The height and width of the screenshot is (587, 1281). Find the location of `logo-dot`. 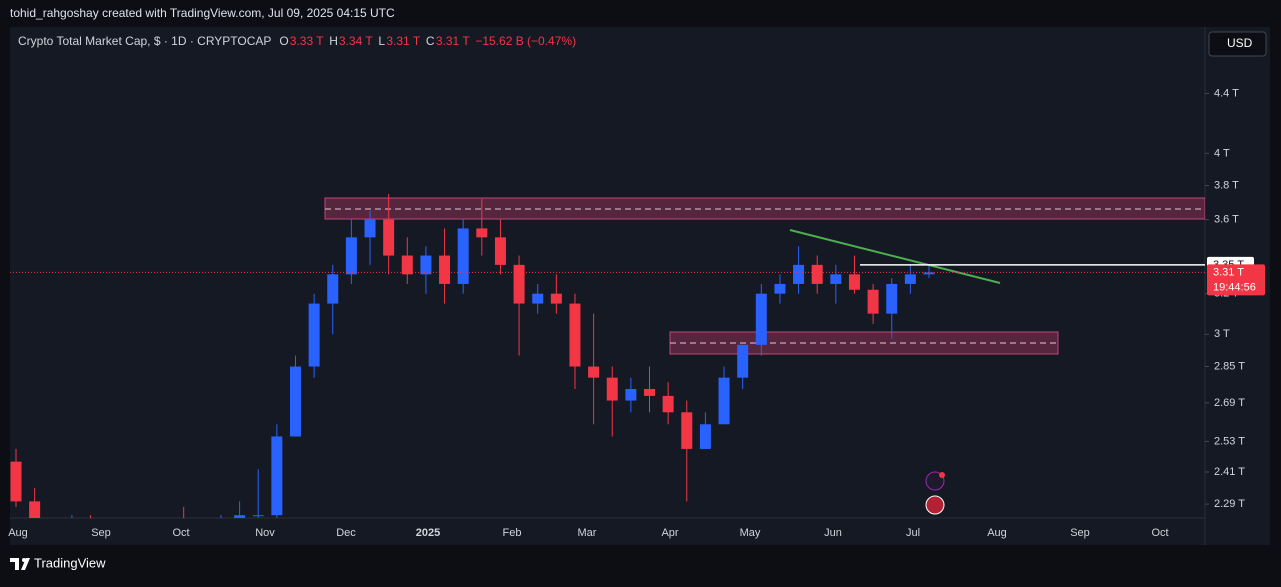

logo-dot is located at coordinates (24, 560).